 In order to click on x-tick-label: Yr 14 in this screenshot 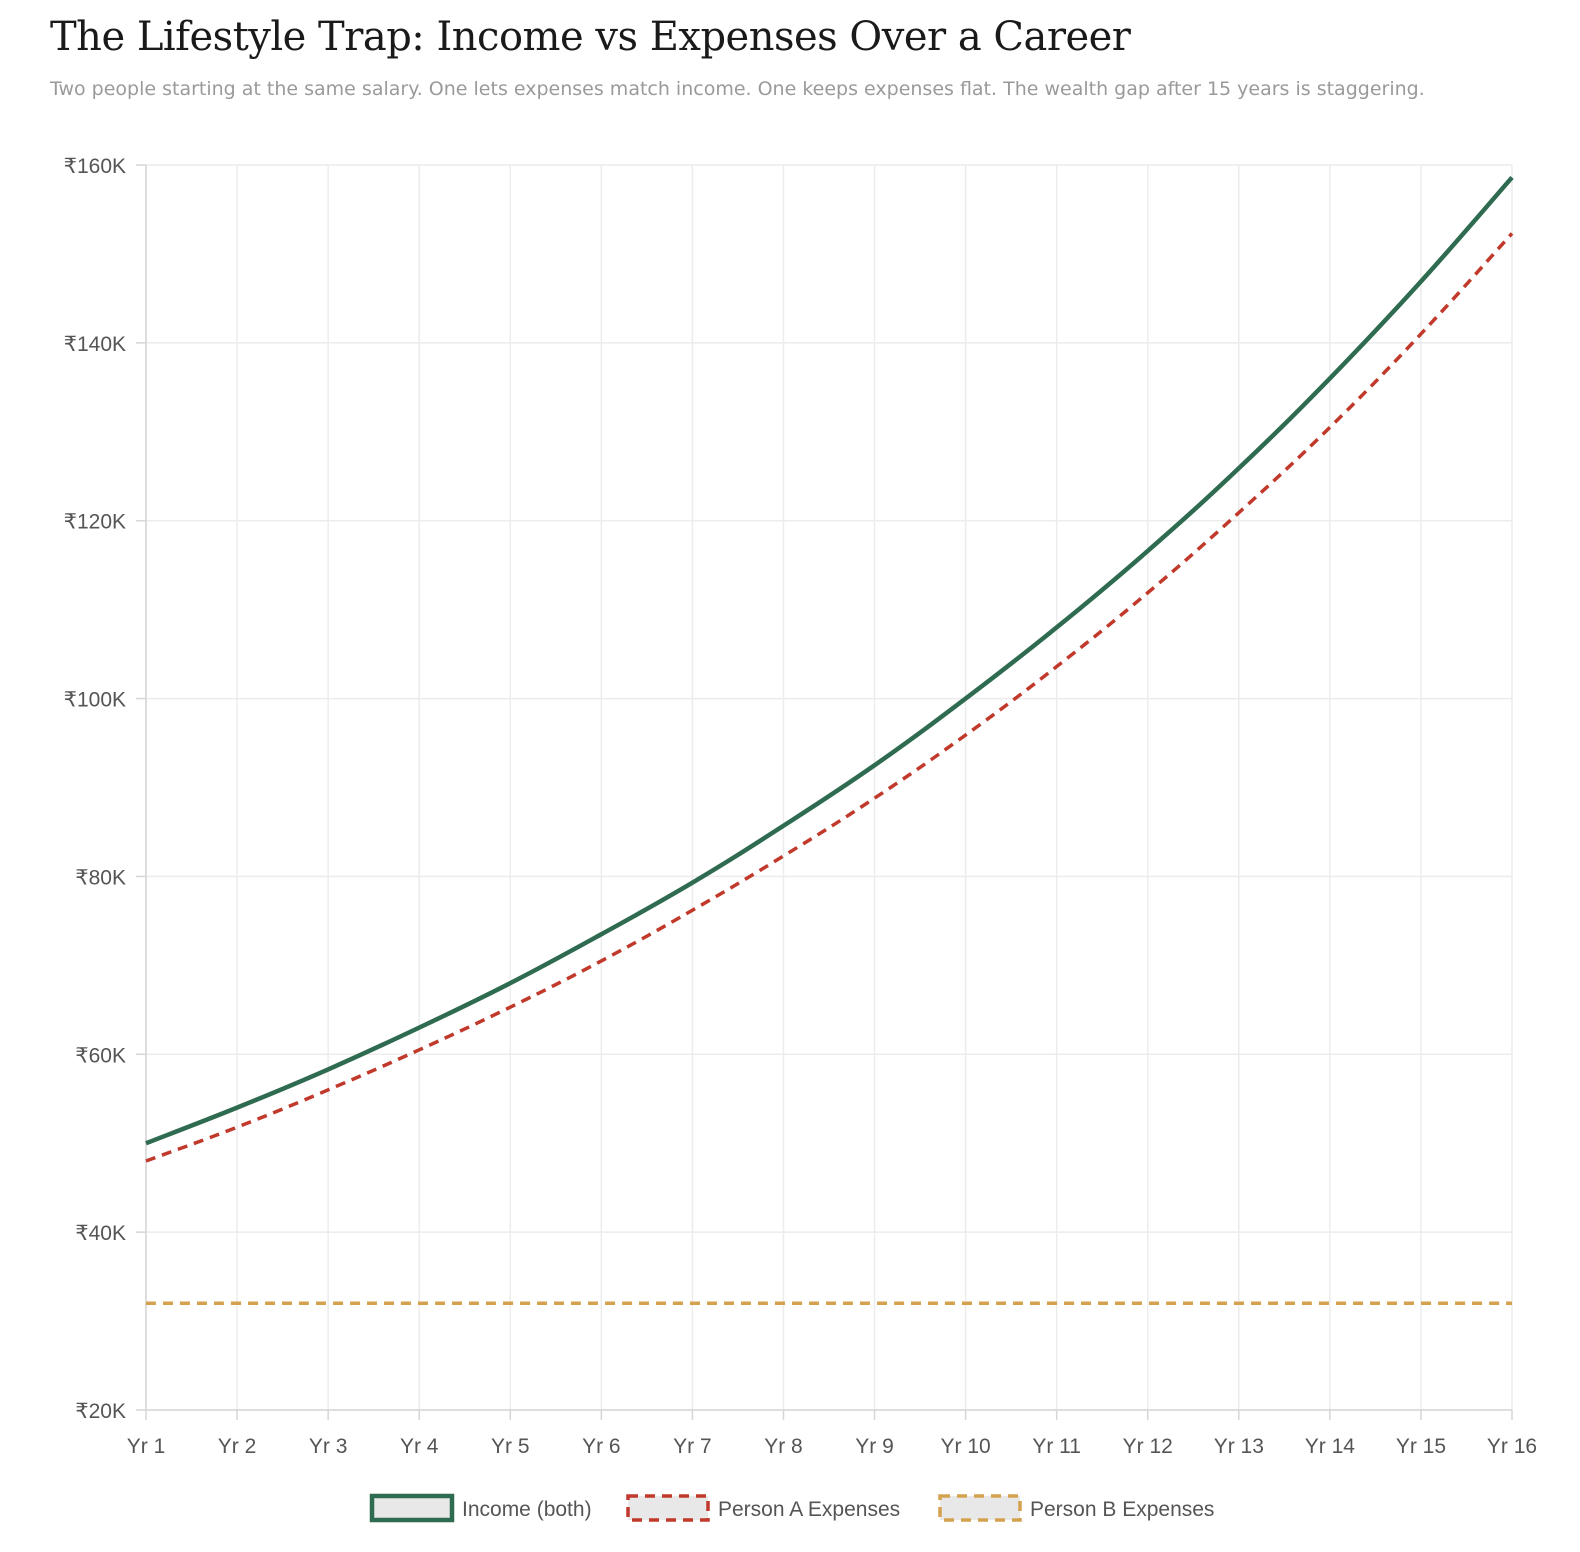, I will do `click(1330, 1446)`.